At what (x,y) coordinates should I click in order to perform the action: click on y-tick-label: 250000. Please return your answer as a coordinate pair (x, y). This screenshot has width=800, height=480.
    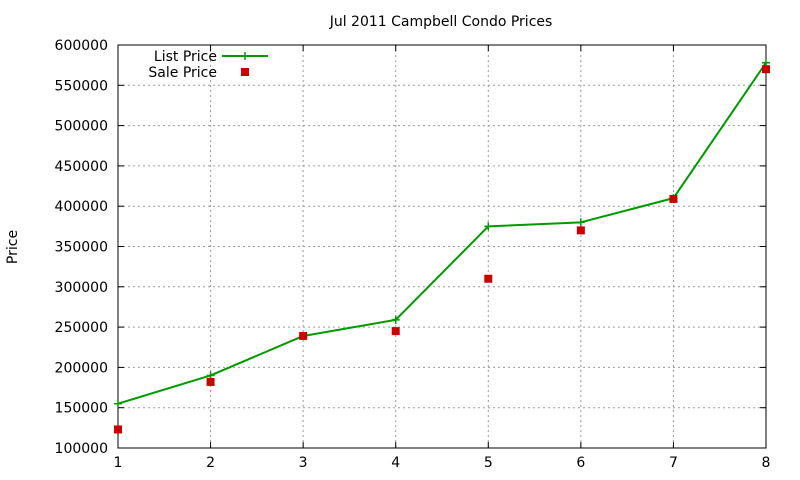
    Looking at the image, I should click on (81, 328).